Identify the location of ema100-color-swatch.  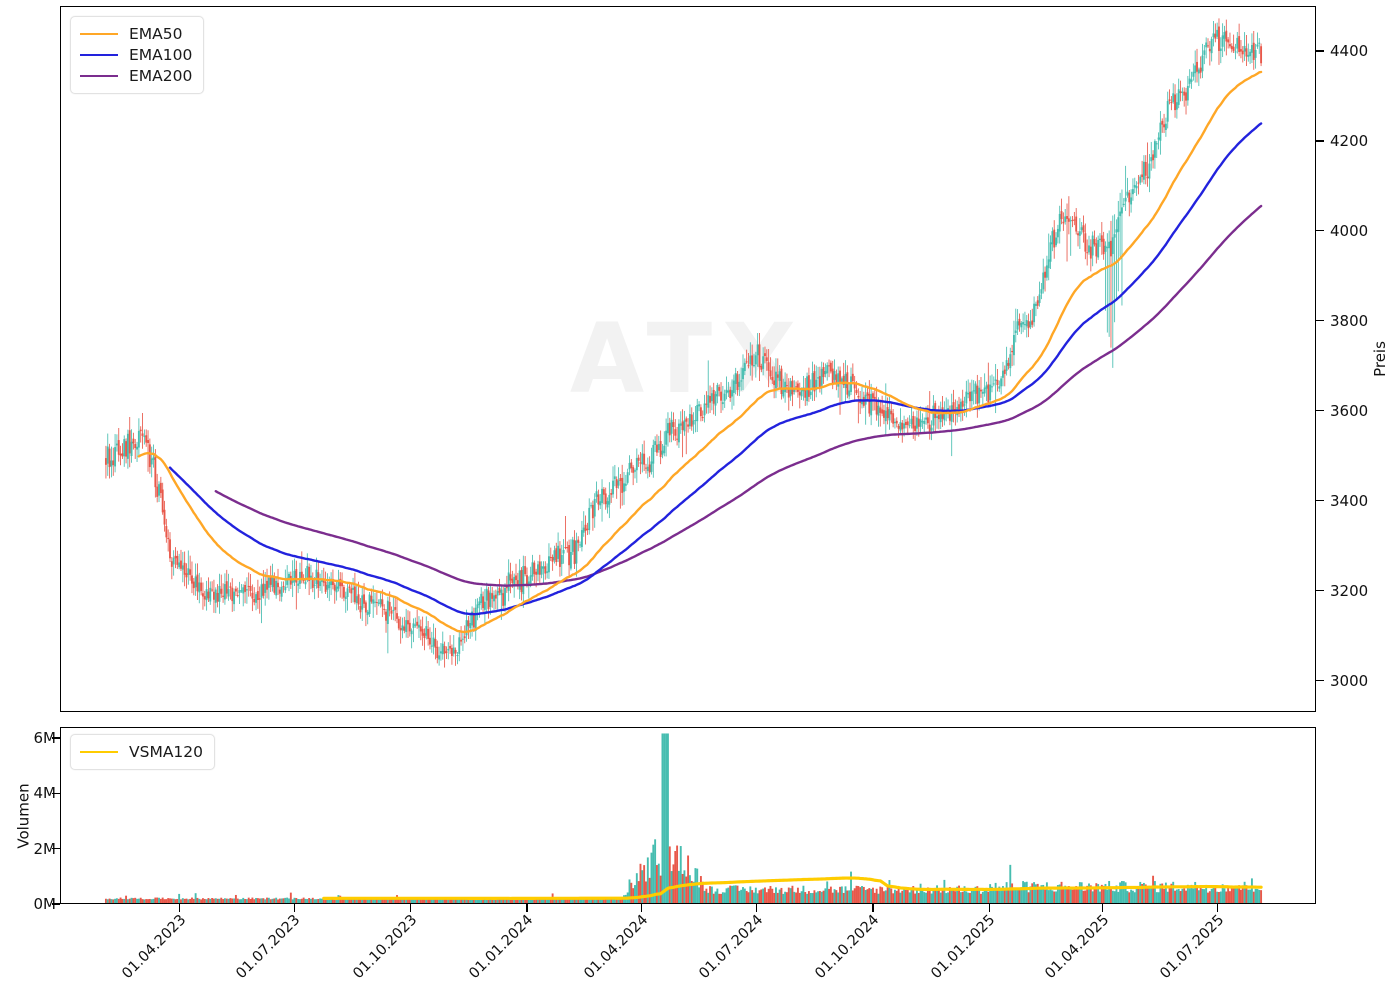
(99, 54).